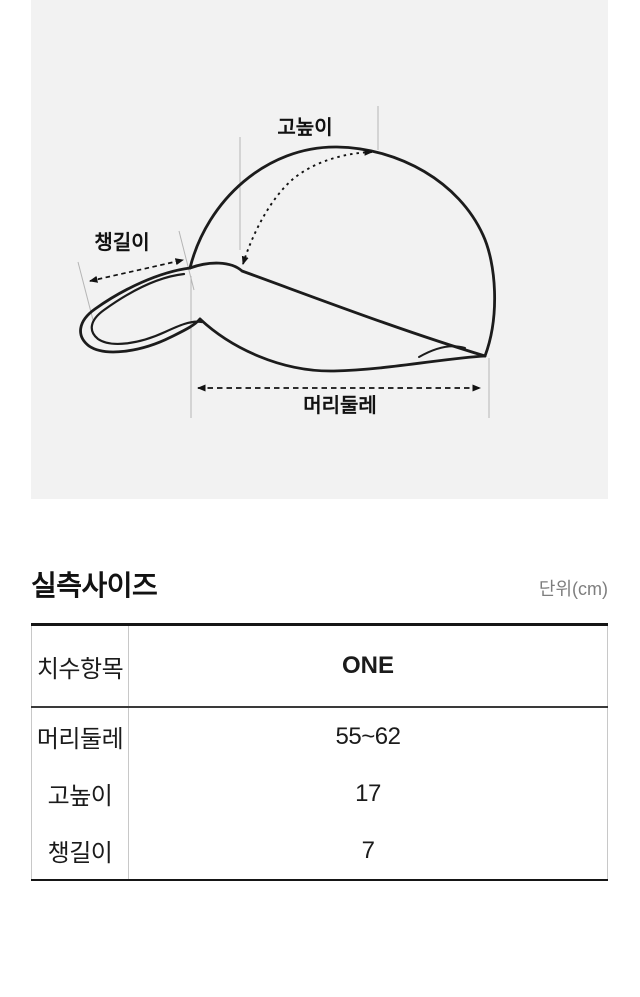 Image resolution: width=640 pixels, height=997 pixels. Describe the element at coordinates (573, 589) in the screenshot. I see `unit-label: 단위(cm)` at that location.